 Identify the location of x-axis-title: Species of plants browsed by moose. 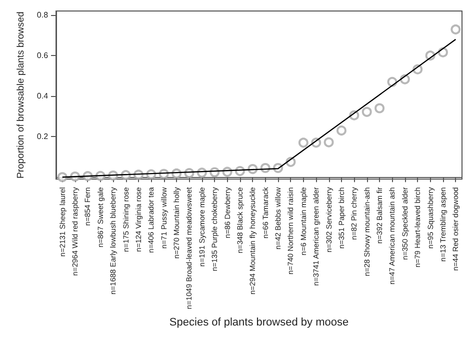
(259, 322).